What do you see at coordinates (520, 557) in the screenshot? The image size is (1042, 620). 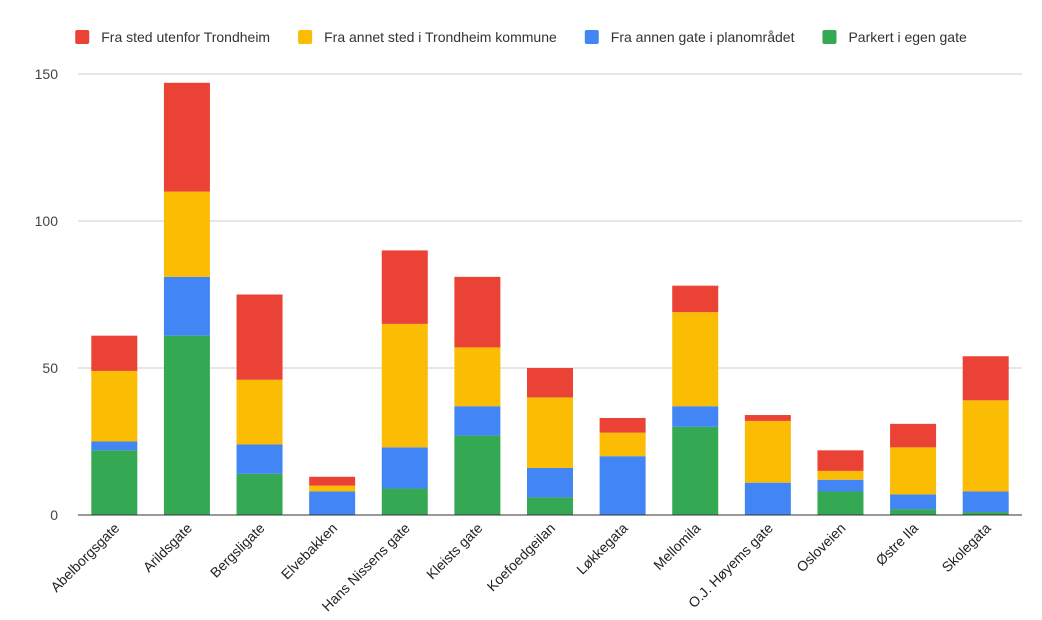 I see `x-tick-label: Koefoedgeilan` at bounding box center [520, 557].